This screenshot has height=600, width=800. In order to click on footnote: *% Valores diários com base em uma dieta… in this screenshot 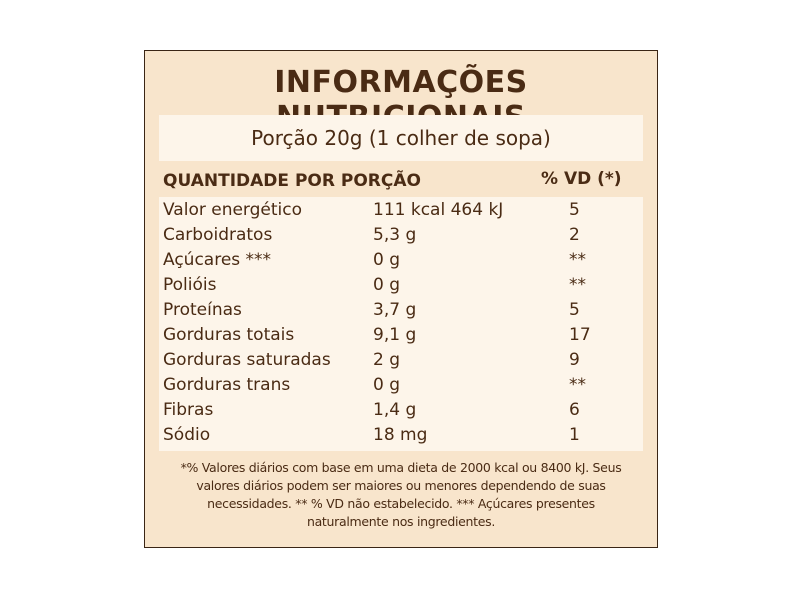, I will do `click(401, 495)`.